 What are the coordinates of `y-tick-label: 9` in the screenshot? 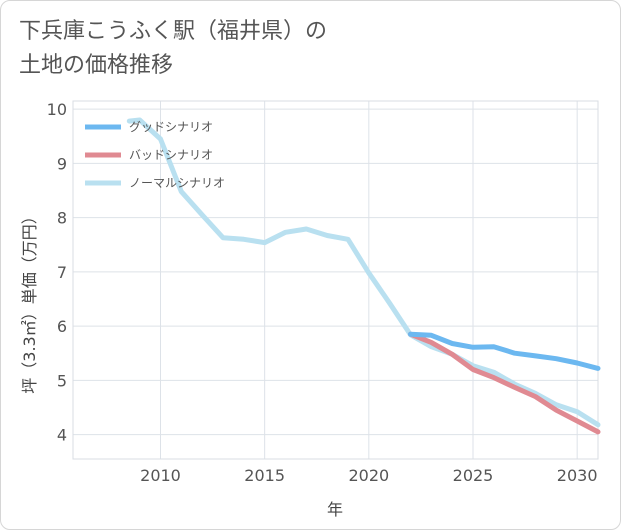 It's located at (62, 163).